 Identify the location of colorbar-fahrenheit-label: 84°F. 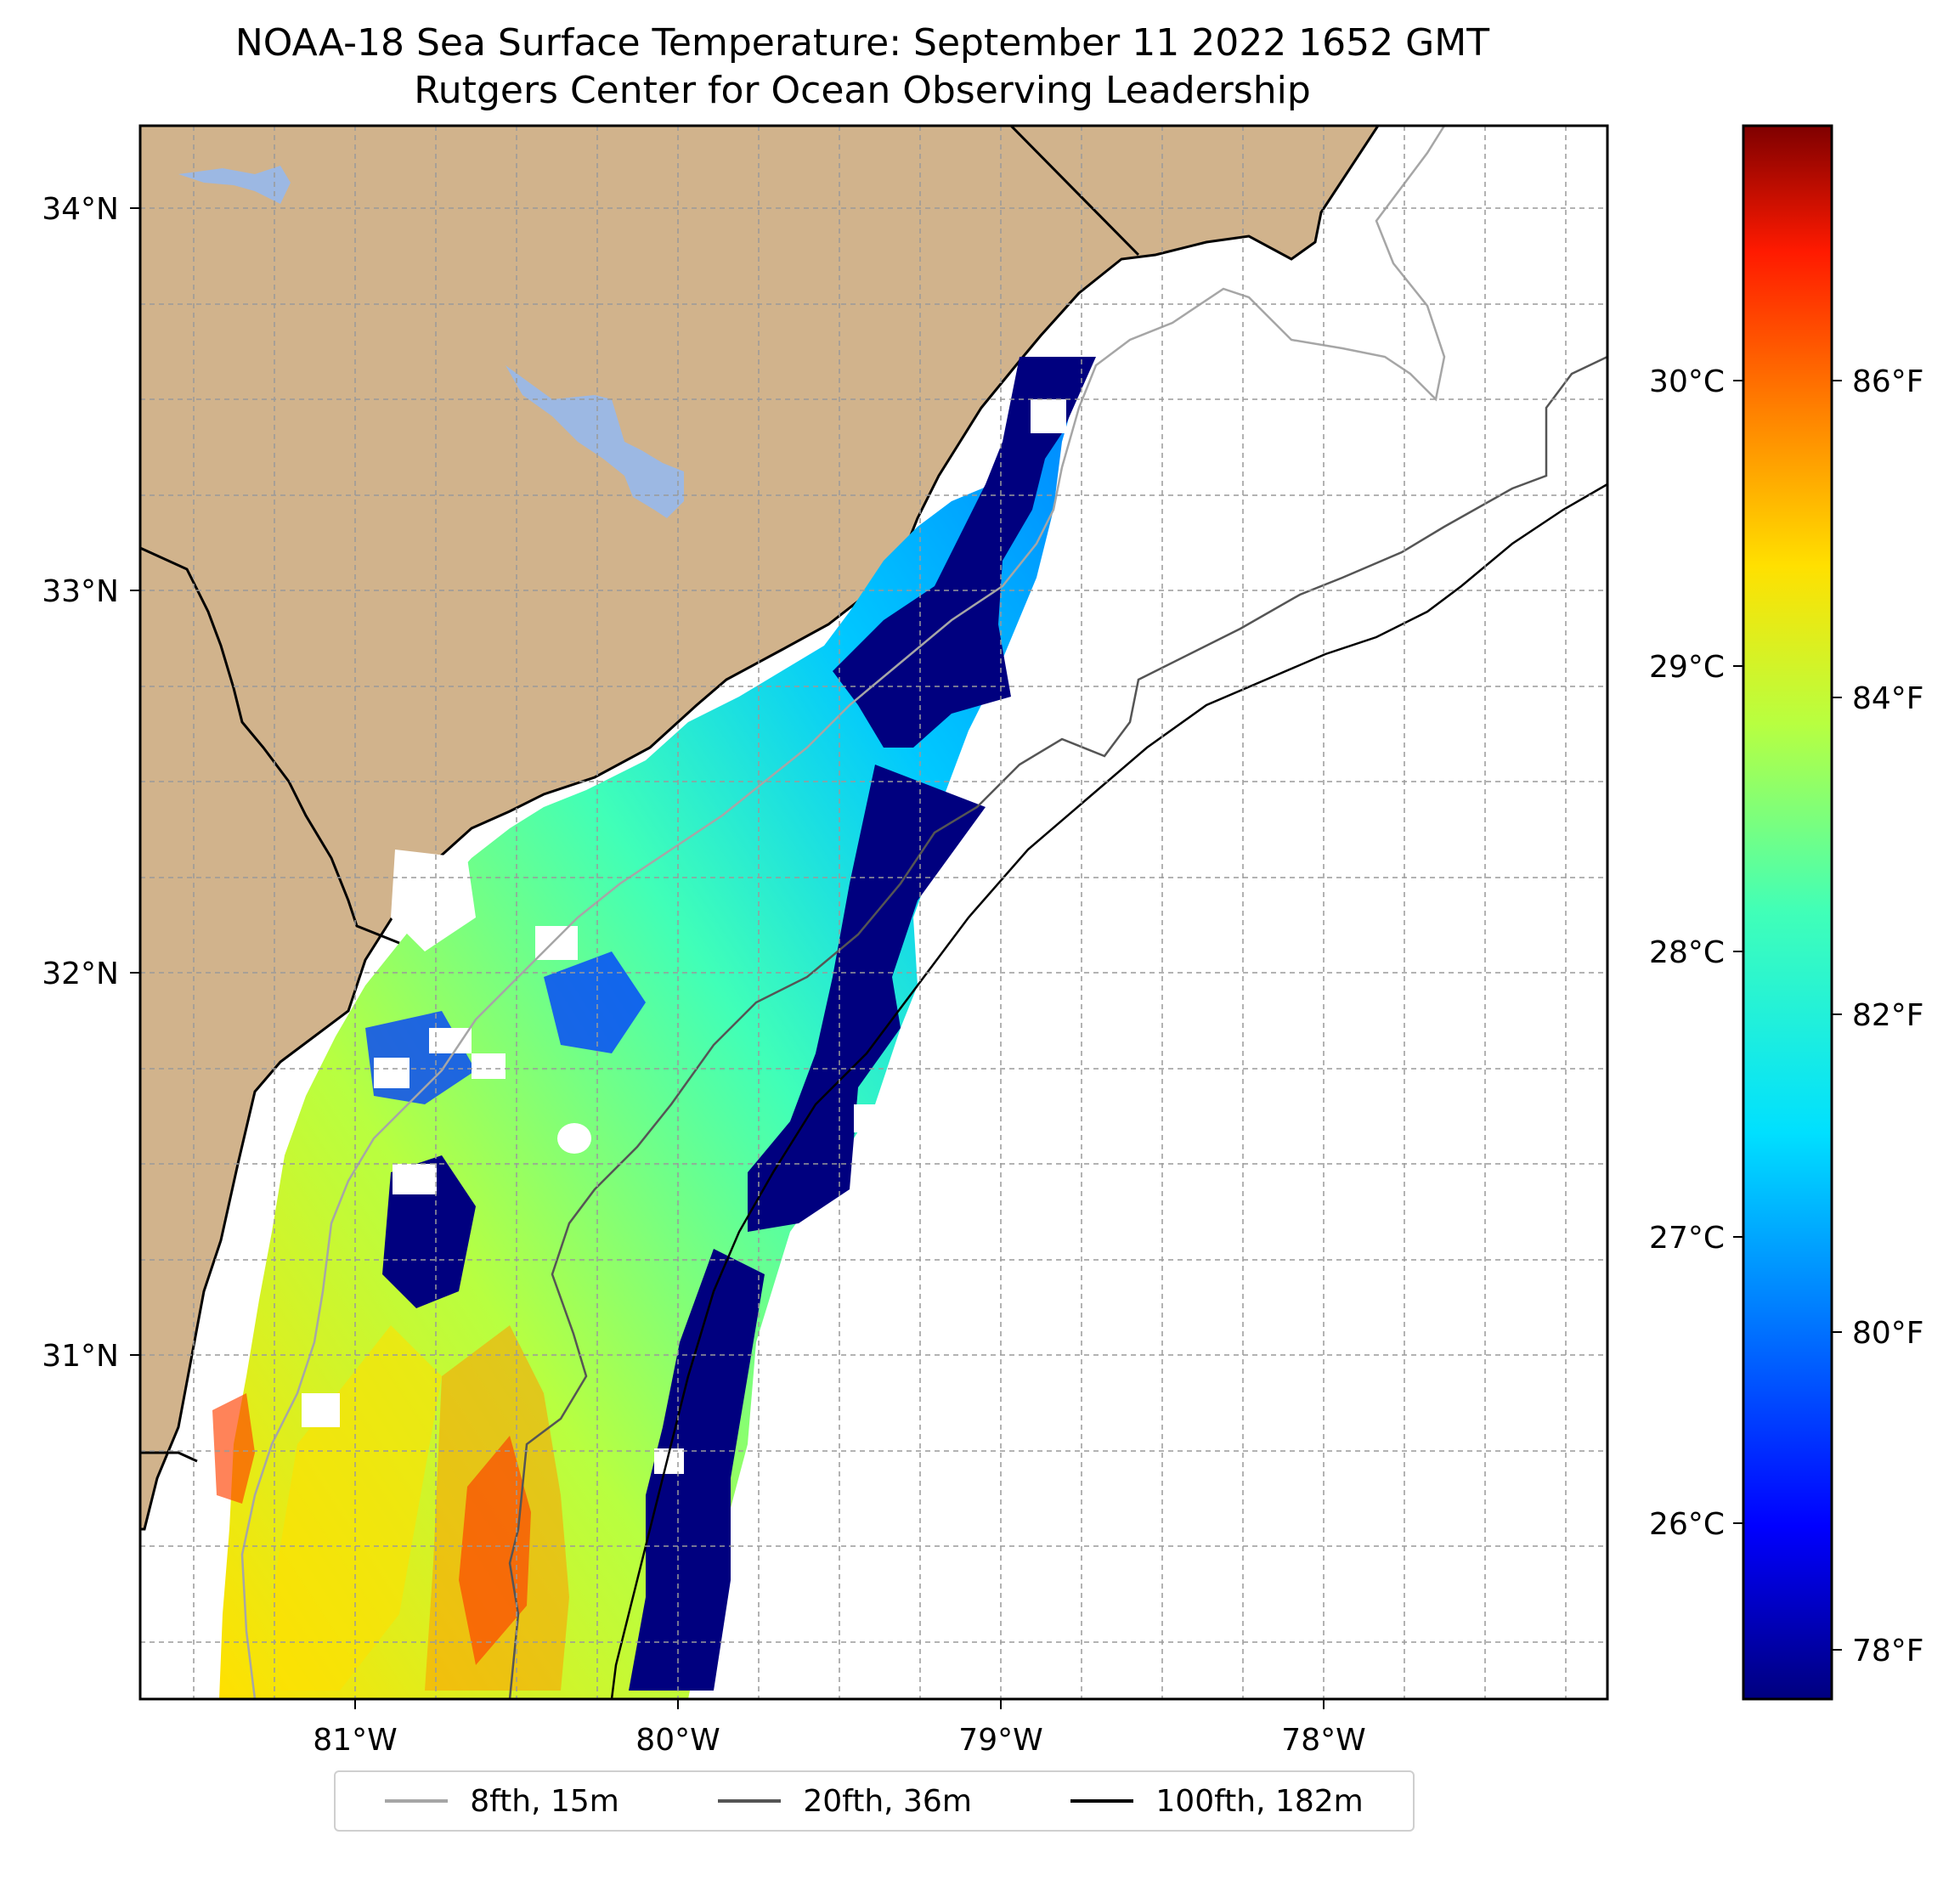
(1888, 698).